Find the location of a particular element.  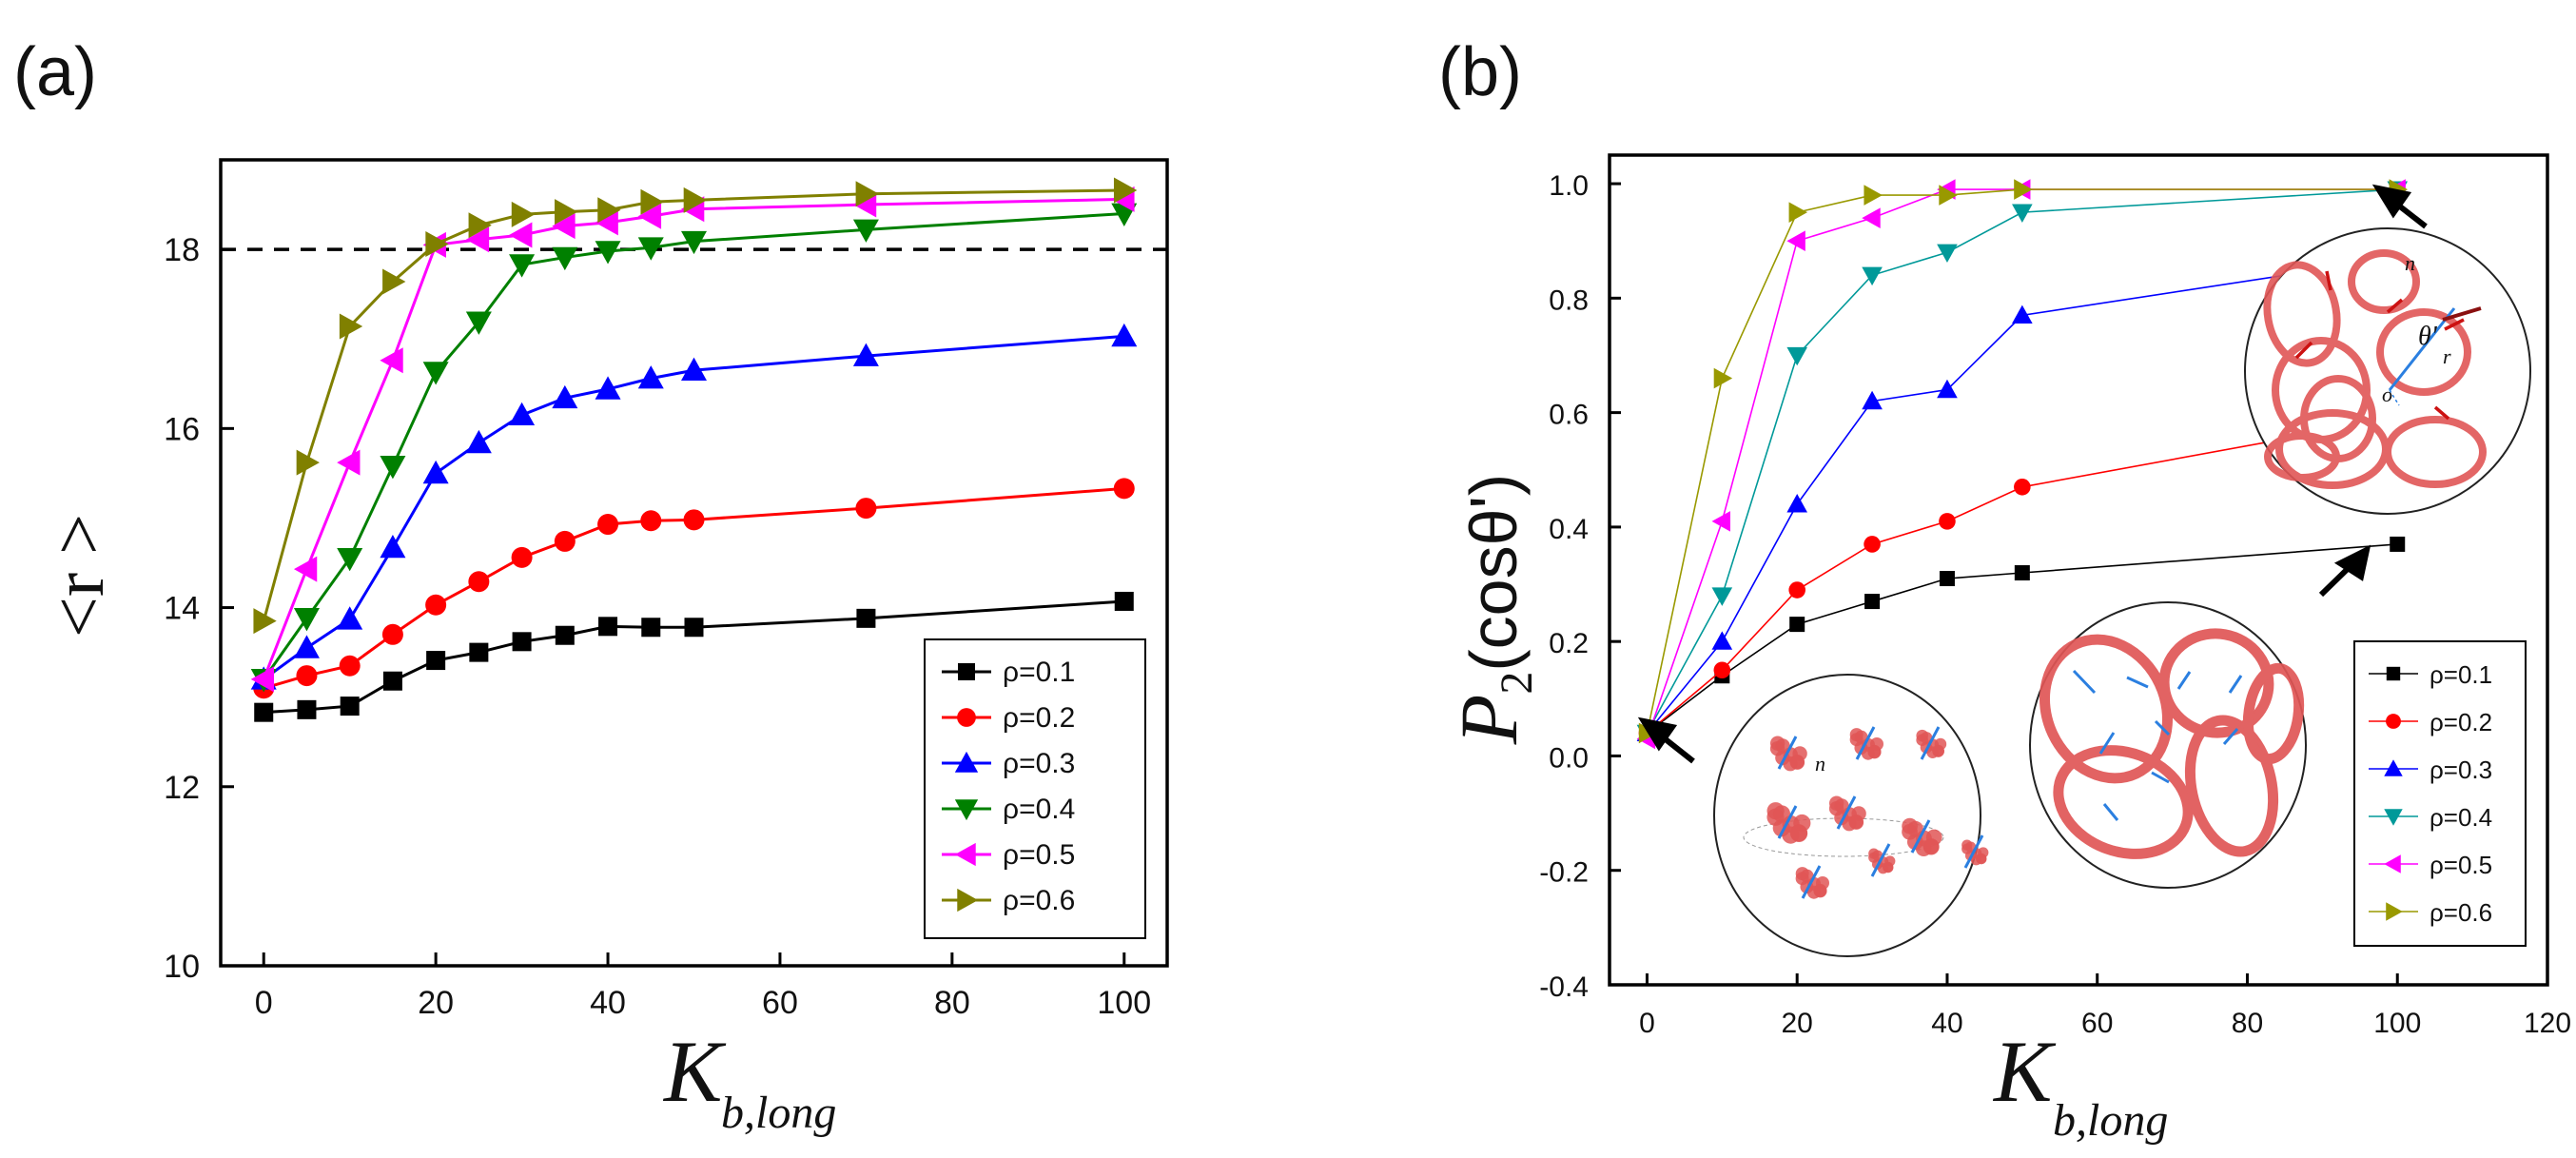

panel-a-label: (a) is located at coordinates (55, 72).